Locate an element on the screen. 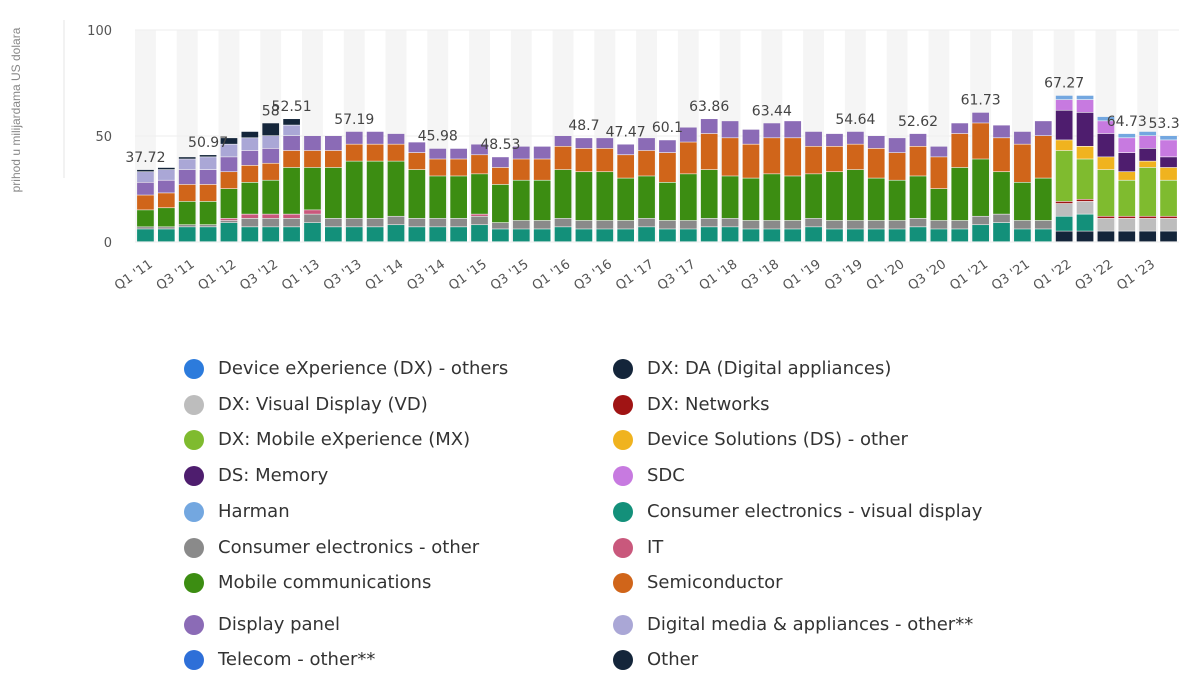  legend-item: Consumer electronics - other is located at coordinates (331, 547).